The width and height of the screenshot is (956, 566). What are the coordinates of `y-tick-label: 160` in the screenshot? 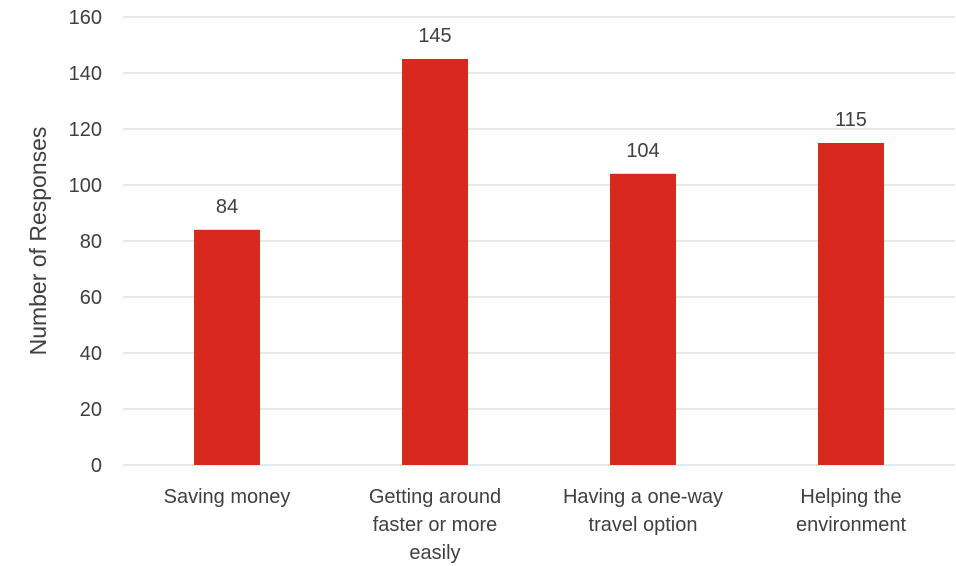 It's located at (85, 18).